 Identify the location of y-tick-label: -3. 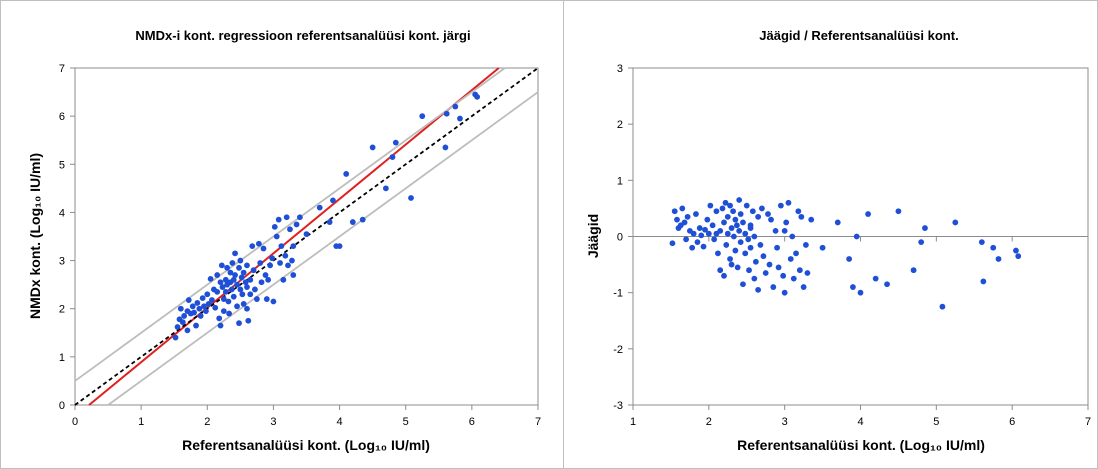
(618, 406).